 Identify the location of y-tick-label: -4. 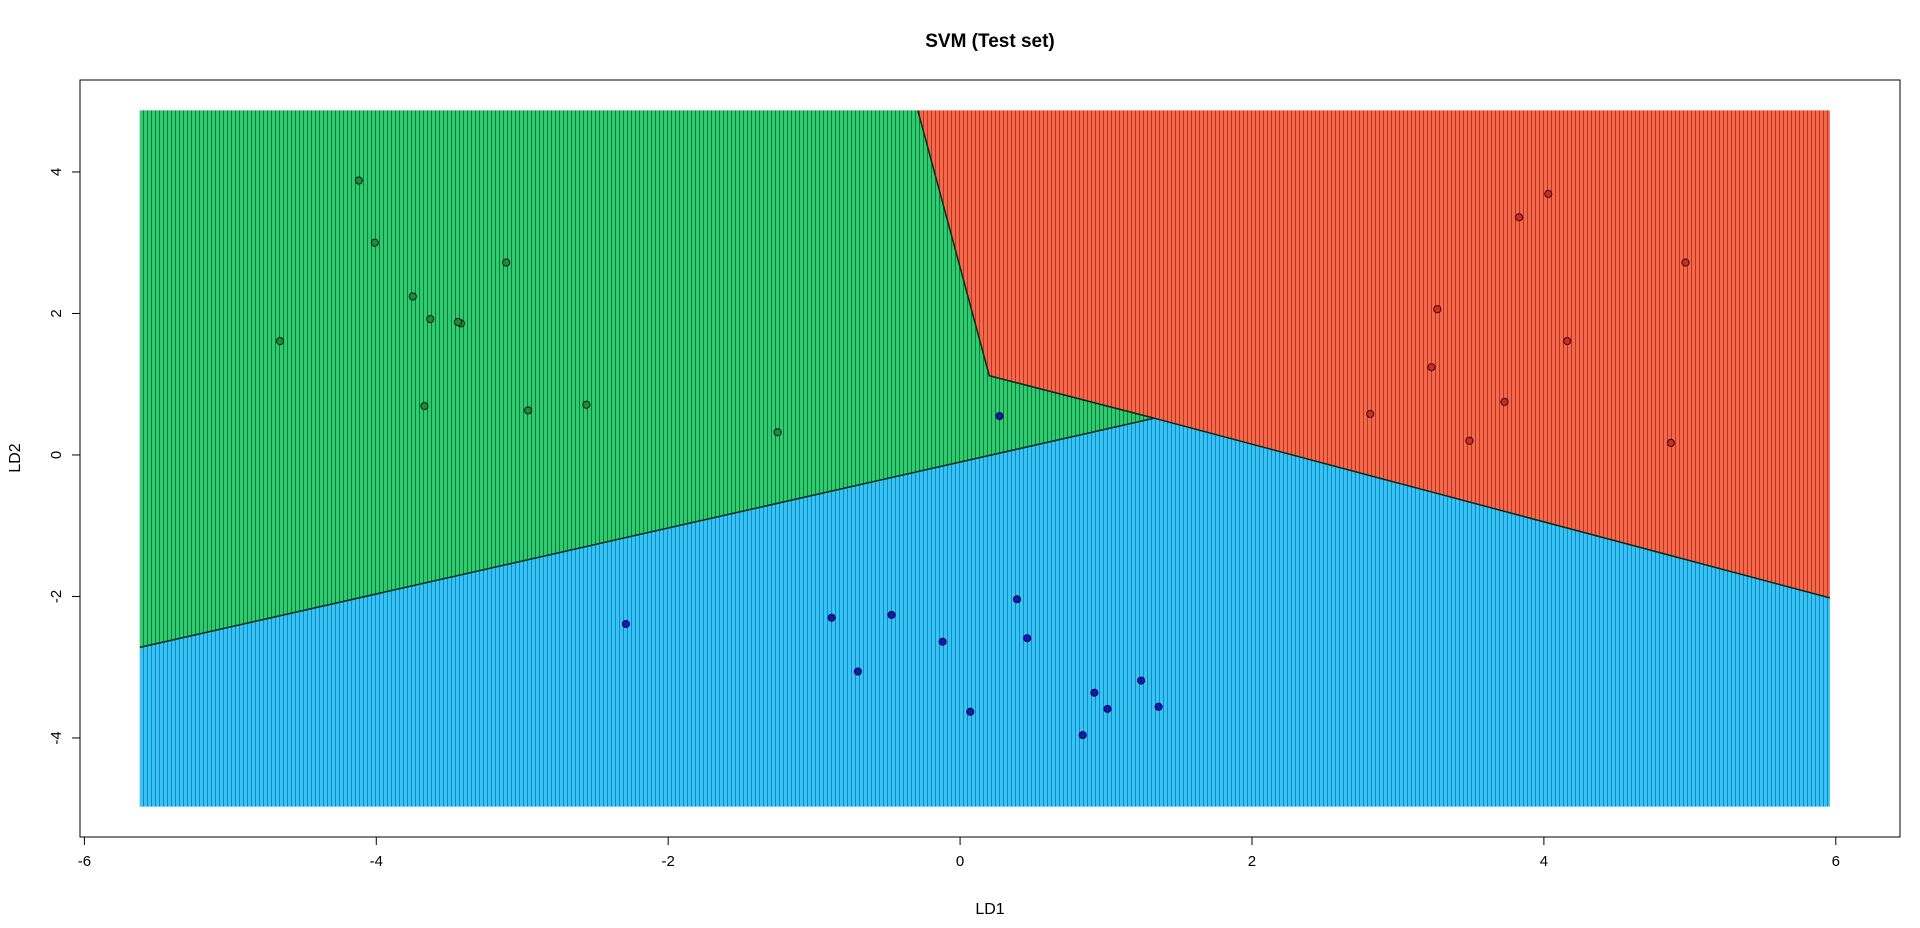
(56, 737).